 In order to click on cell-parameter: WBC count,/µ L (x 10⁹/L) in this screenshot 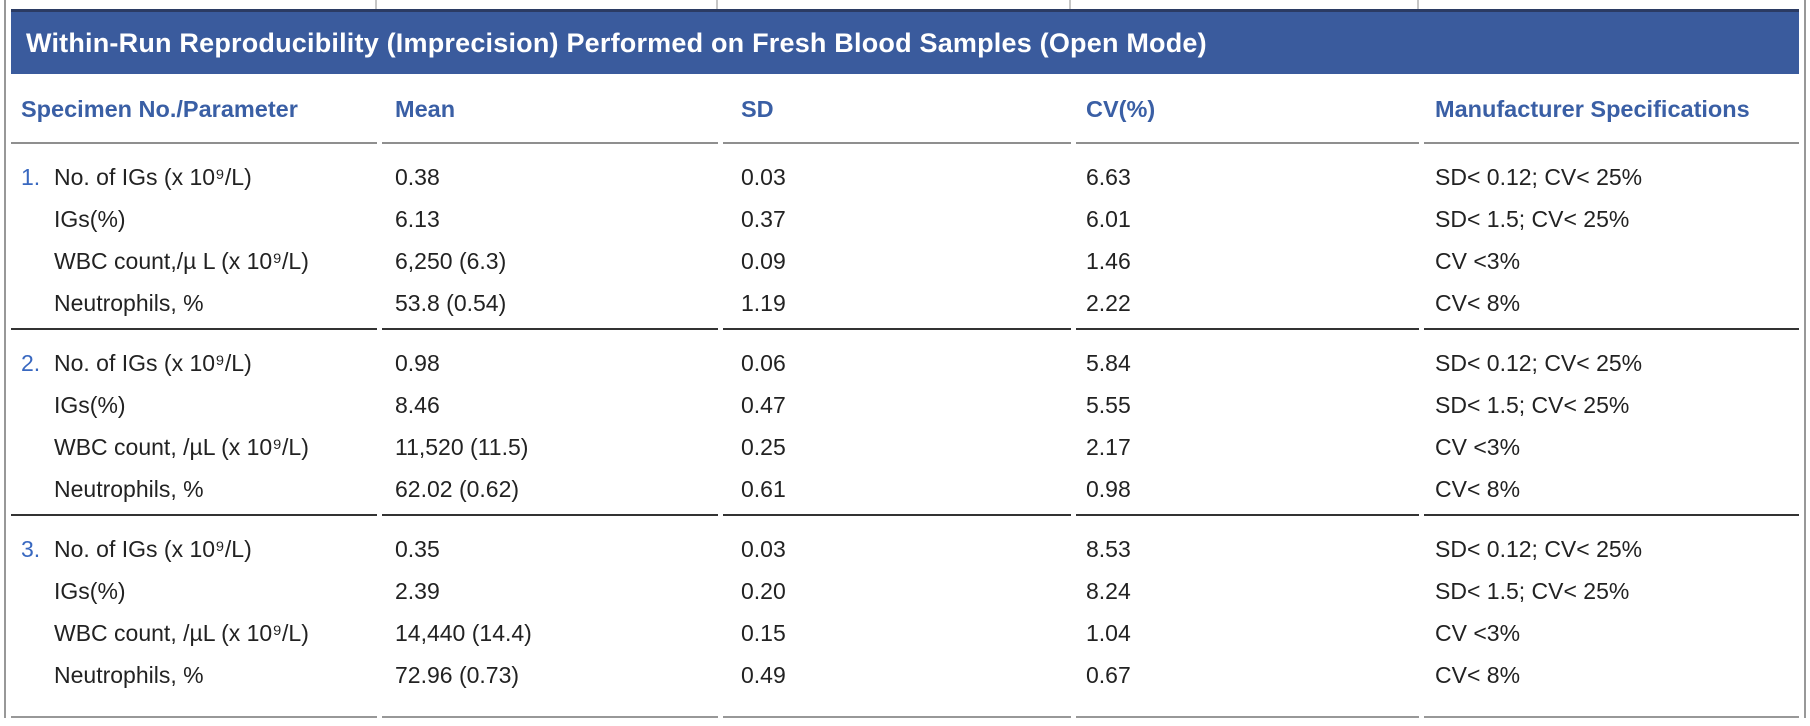, I will do `click(194, 261)`.